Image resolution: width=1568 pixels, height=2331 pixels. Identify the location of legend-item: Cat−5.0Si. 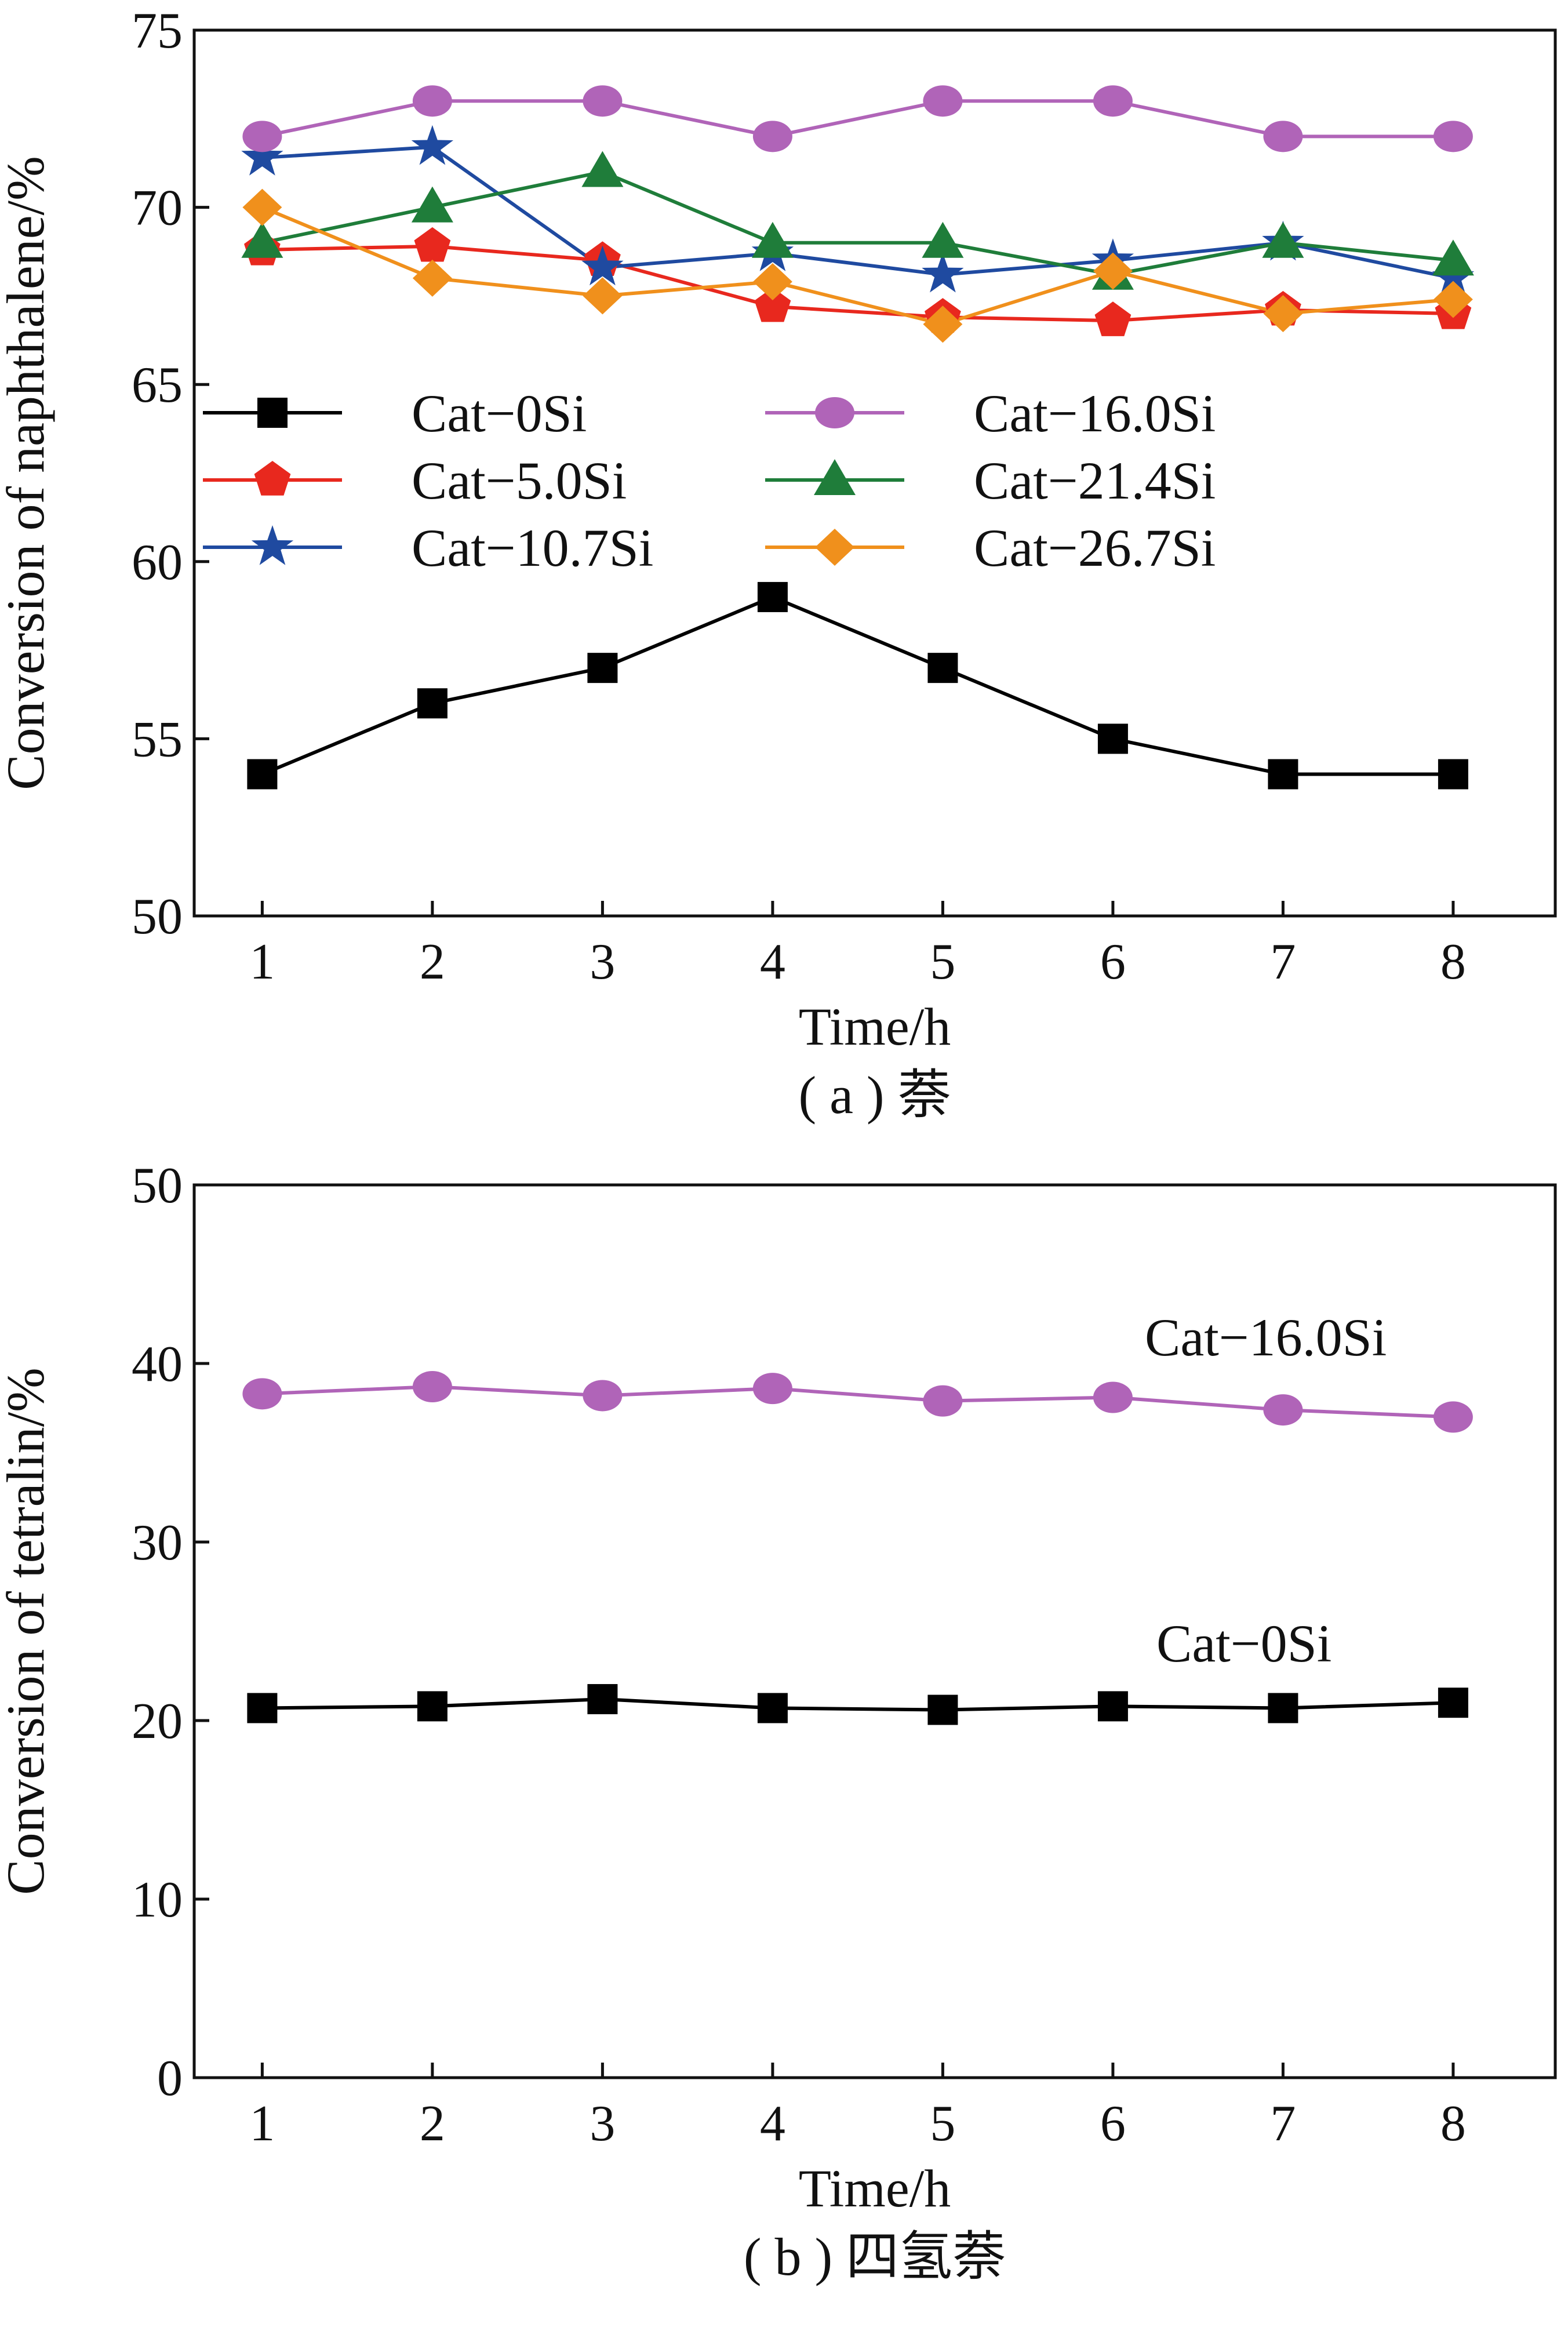
(415, 480).